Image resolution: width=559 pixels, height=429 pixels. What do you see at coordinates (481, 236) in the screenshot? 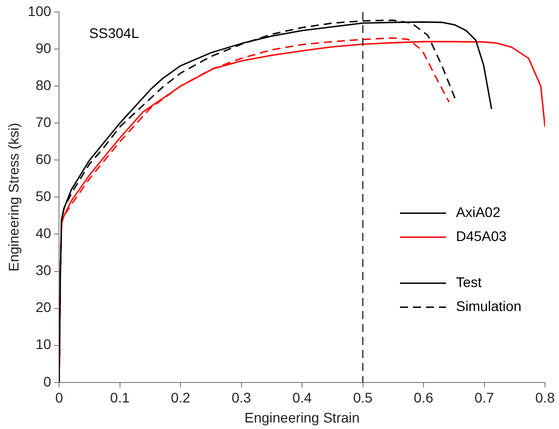
I see `legend-label: D45A03` at bounding box center [481, 236].